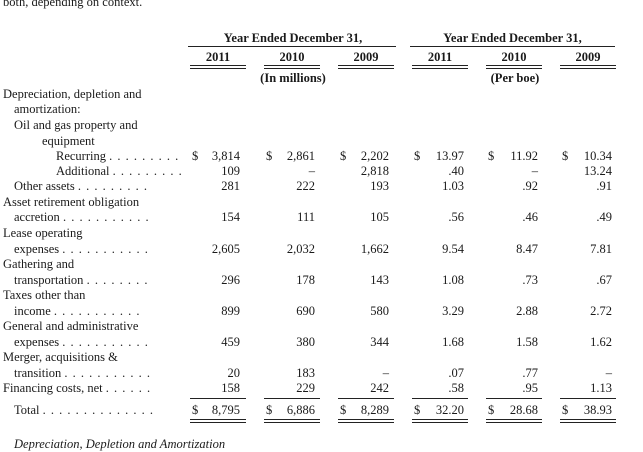 The height and width of the screenshot is (452, 643). I want to click on table-cell: 32.20, so click(449, 410).